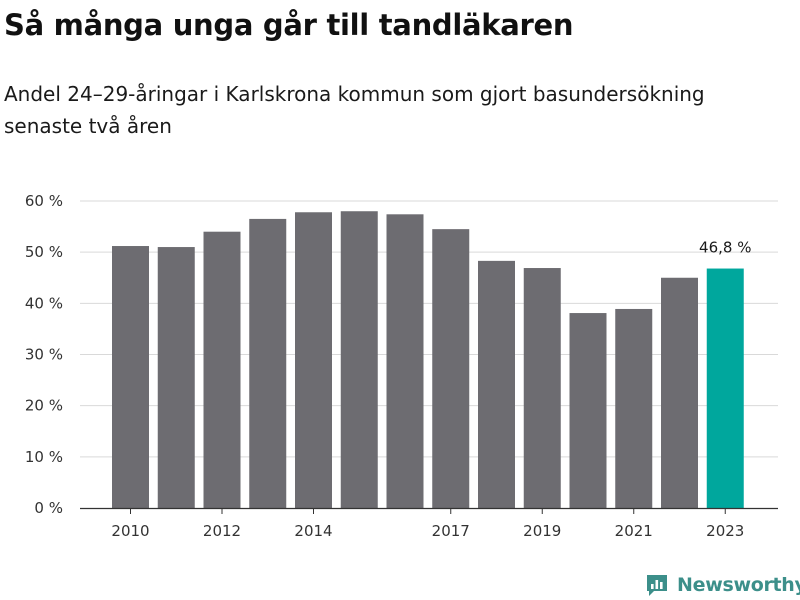 This screenshot has width=800, height=600. What do you see at coordinates (44, 406) in the screenshot?
I see `y-tick-label: 20 %` at bounding box center [44, 406].